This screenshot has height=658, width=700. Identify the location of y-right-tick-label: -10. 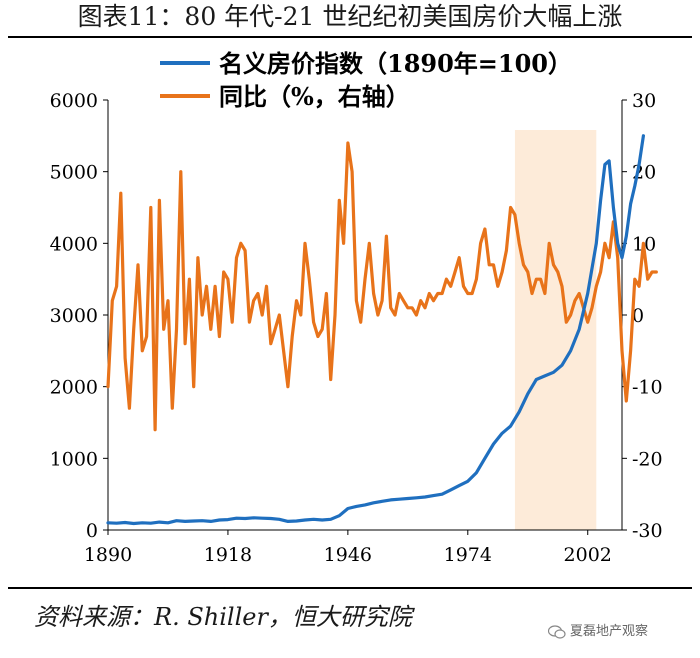
(647, 388).